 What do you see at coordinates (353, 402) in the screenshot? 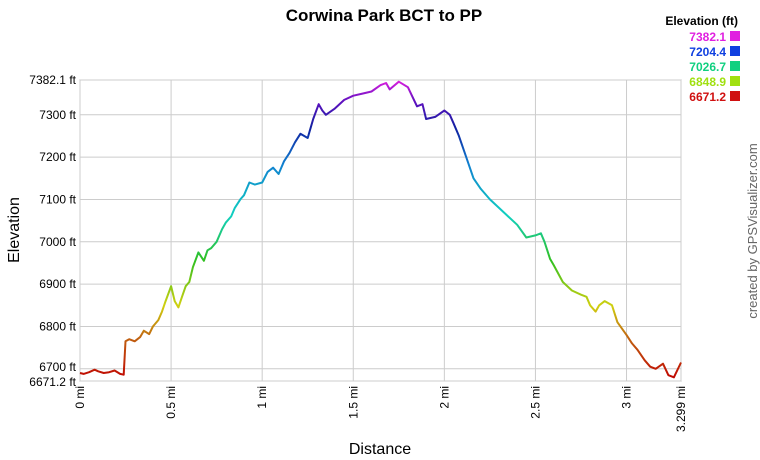
I see `x-tick-label: 1.5 mi` at bounding box center [353, 402].